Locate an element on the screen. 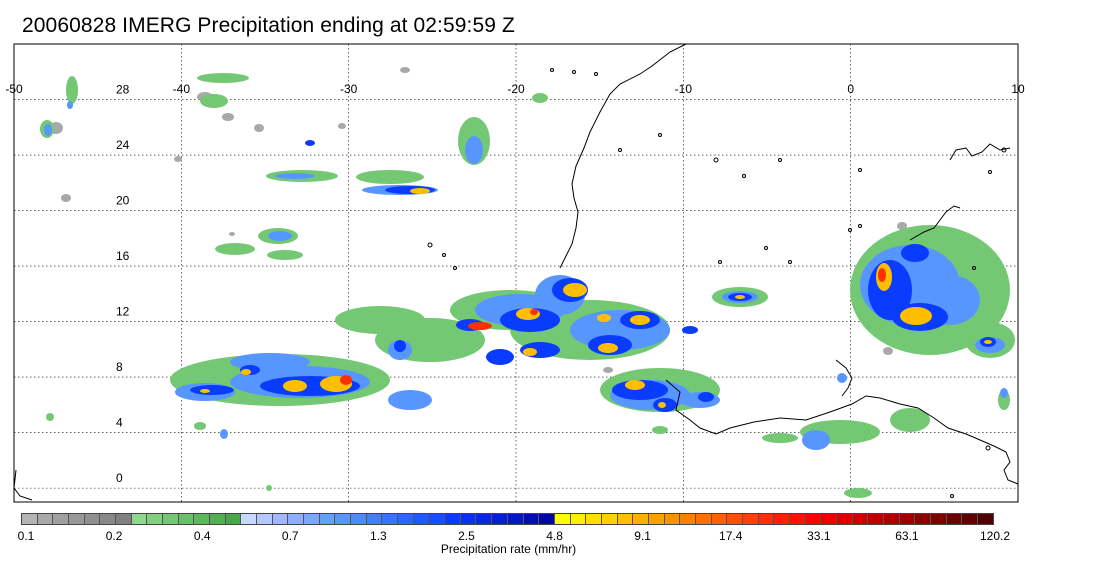 Image resolution: width=1101 pixels, height=571 pixels. colorbar-tick-label: 4.8 is located at coordinates (554, 536).